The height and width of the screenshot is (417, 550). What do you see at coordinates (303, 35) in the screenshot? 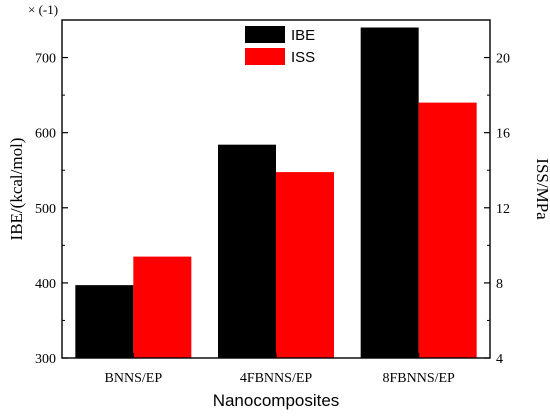
I see `legend-label-ibe: IBE` at bounding box center [303, 35].